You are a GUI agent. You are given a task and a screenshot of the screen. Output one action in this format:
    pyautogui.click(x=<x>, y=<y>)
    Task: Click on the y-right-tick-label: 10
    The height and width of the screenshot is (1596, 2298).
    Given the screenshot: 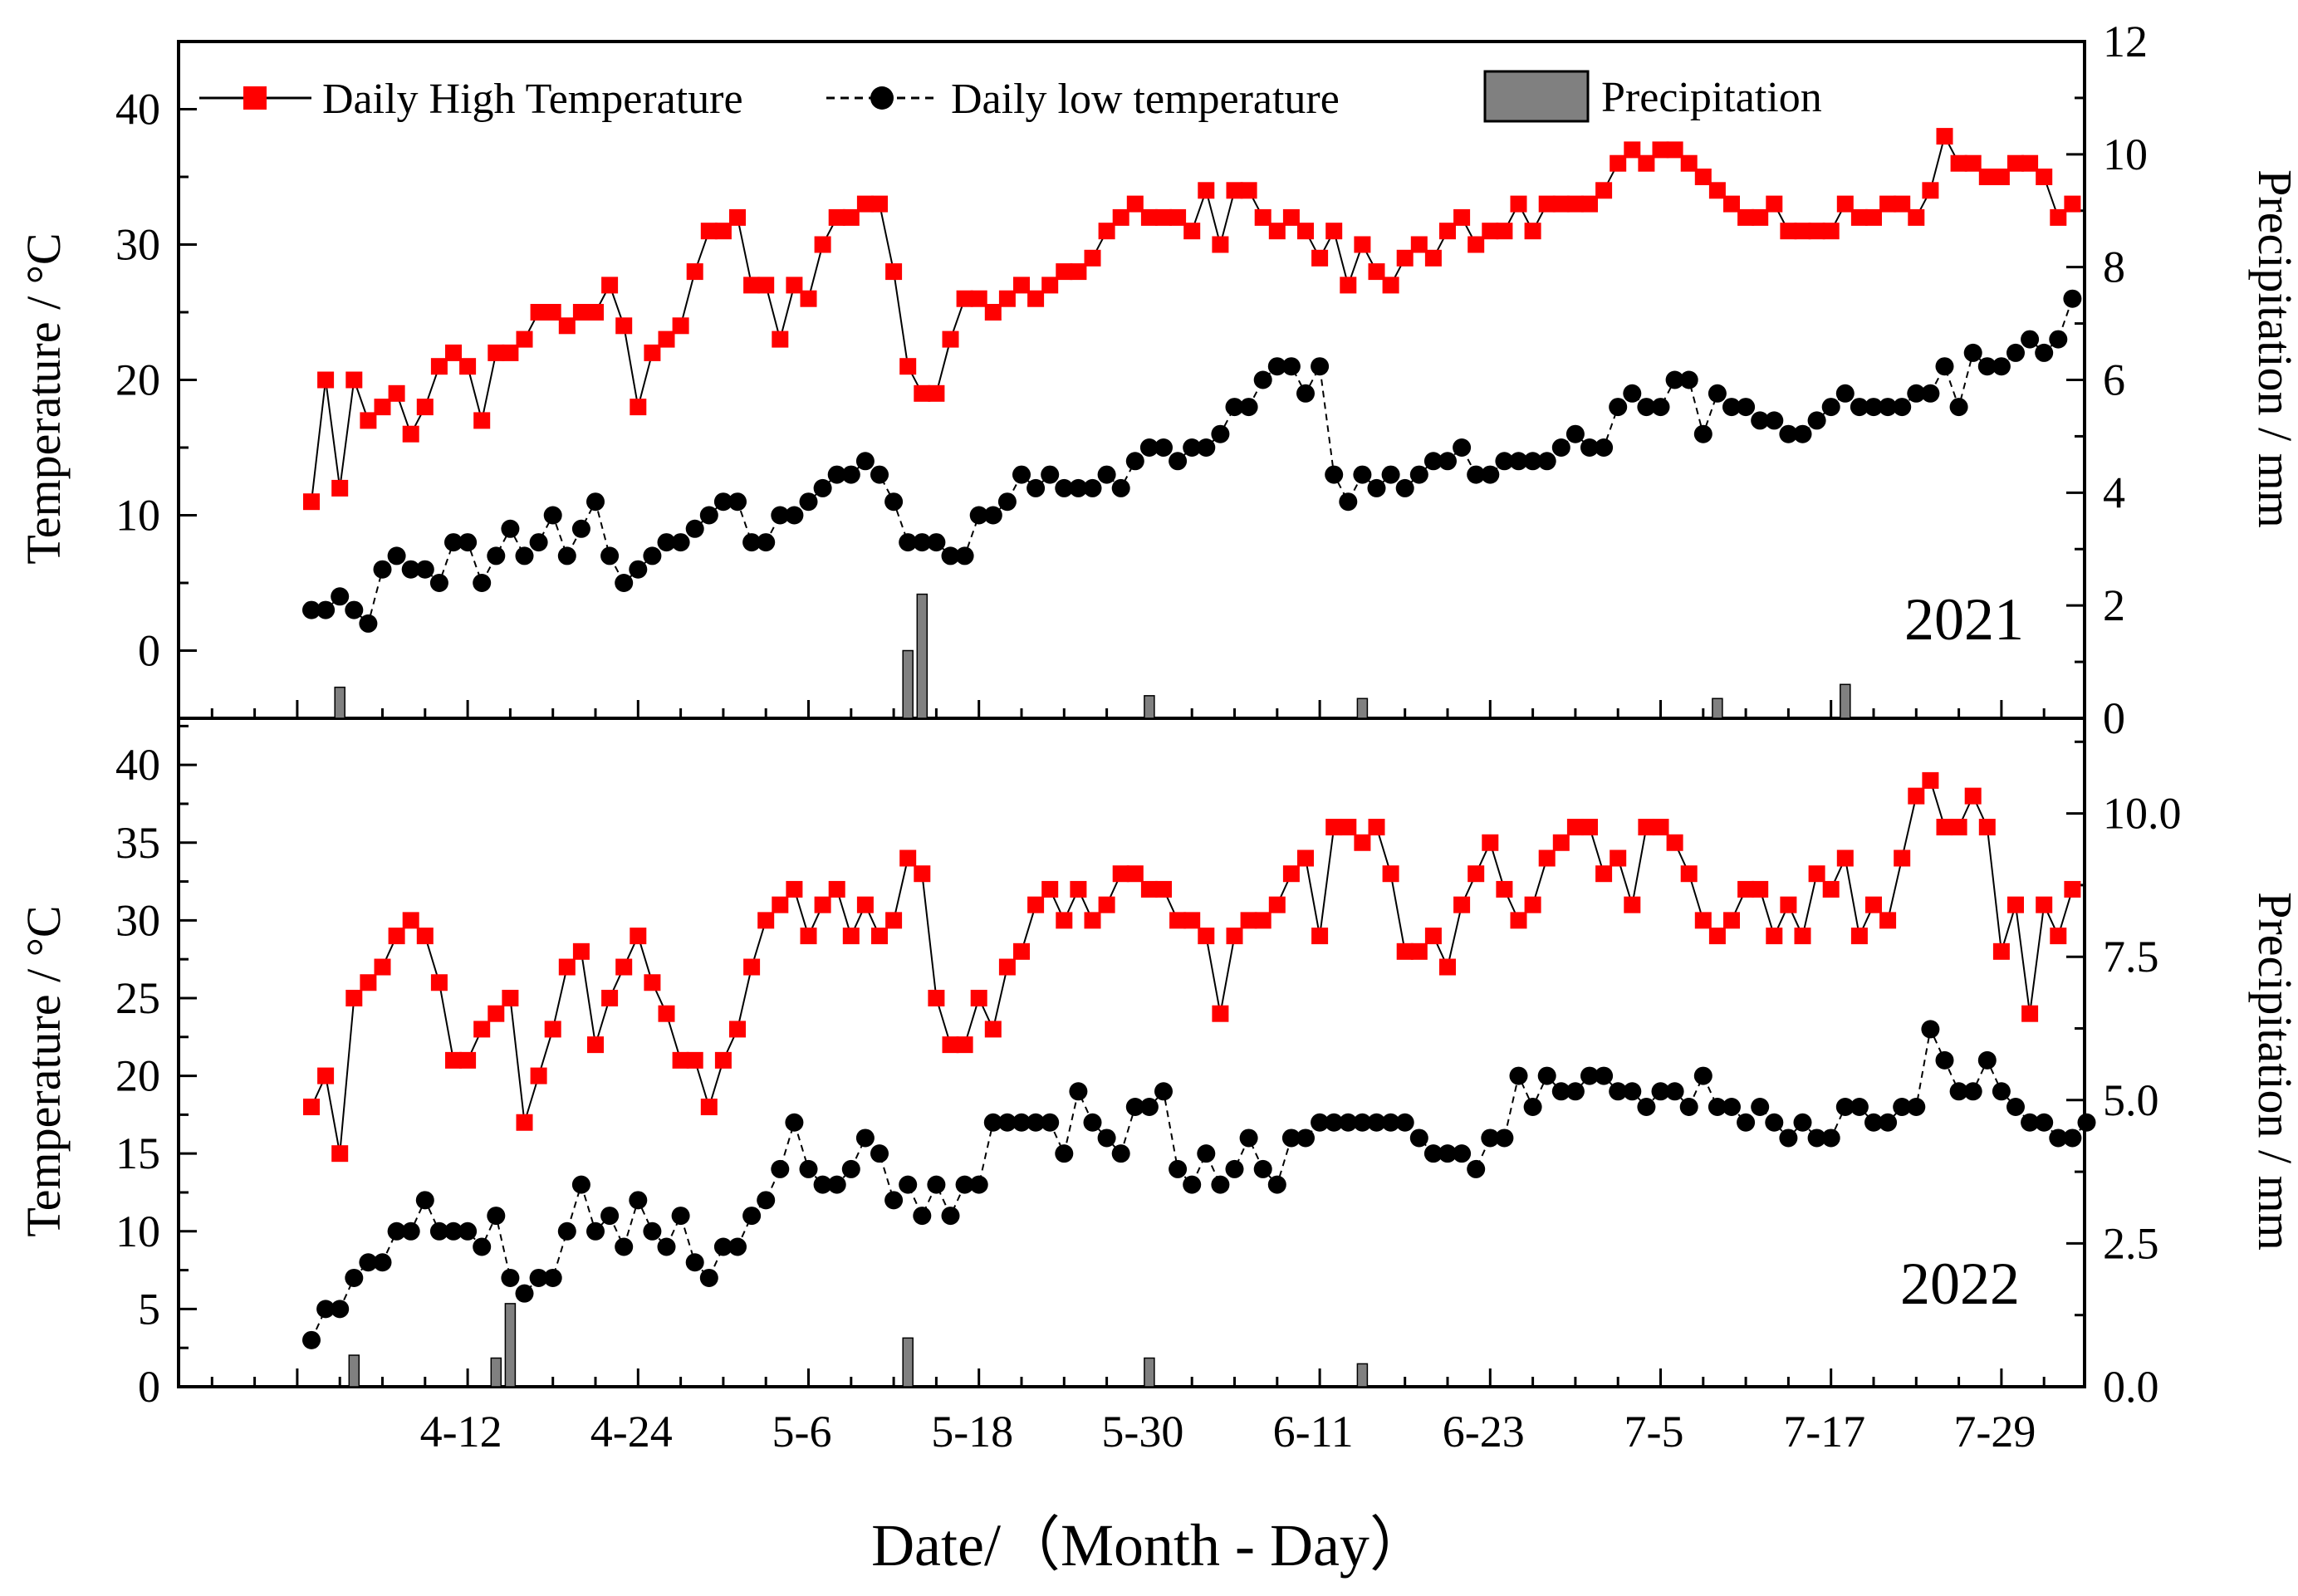 What is the action you would take?
    pyautogui.click(x=2125, y=154)
    